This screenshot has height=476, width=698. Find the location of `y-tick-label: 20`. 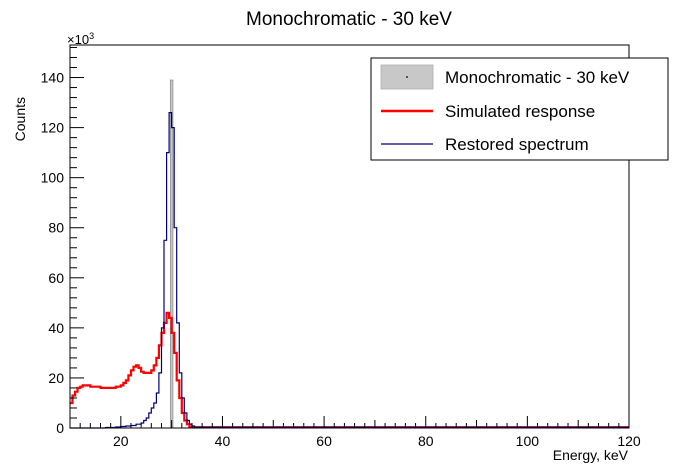

y-tick-label: 20 is located at coordinates (56, 378).